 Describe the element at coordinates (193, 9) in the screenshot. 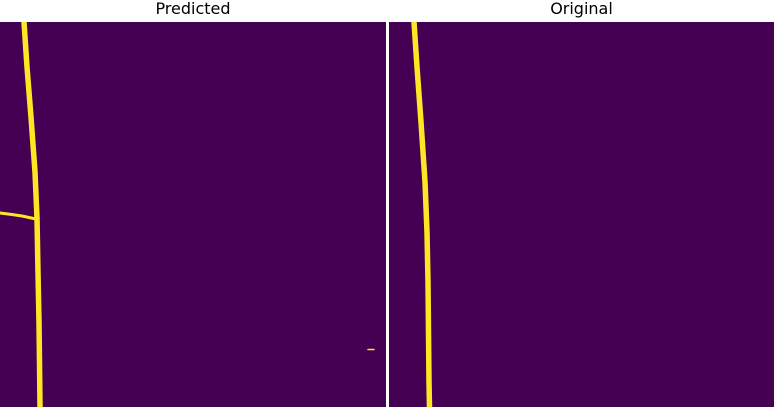

I see `predicted-title: Predicted` at that location.